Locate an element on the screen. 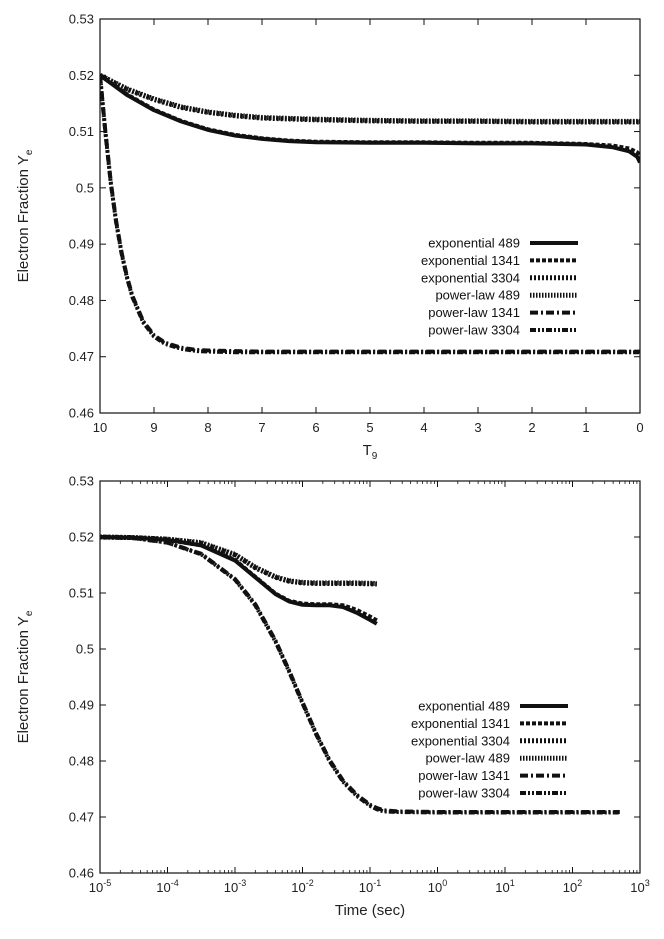 Image resolution: width=664 pixels, height=939 pixels. x-tick-label: 1 is located at coordinates (585, 427).